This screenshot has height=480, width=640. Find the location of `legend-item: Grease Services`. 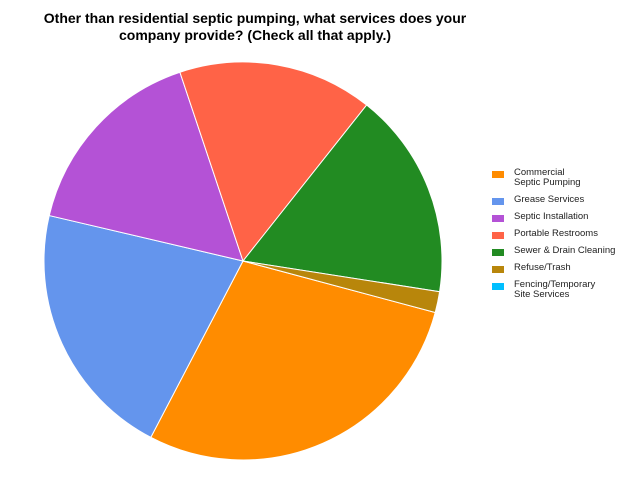

legend-item: Grease Services is located at coordinates (562, 200).